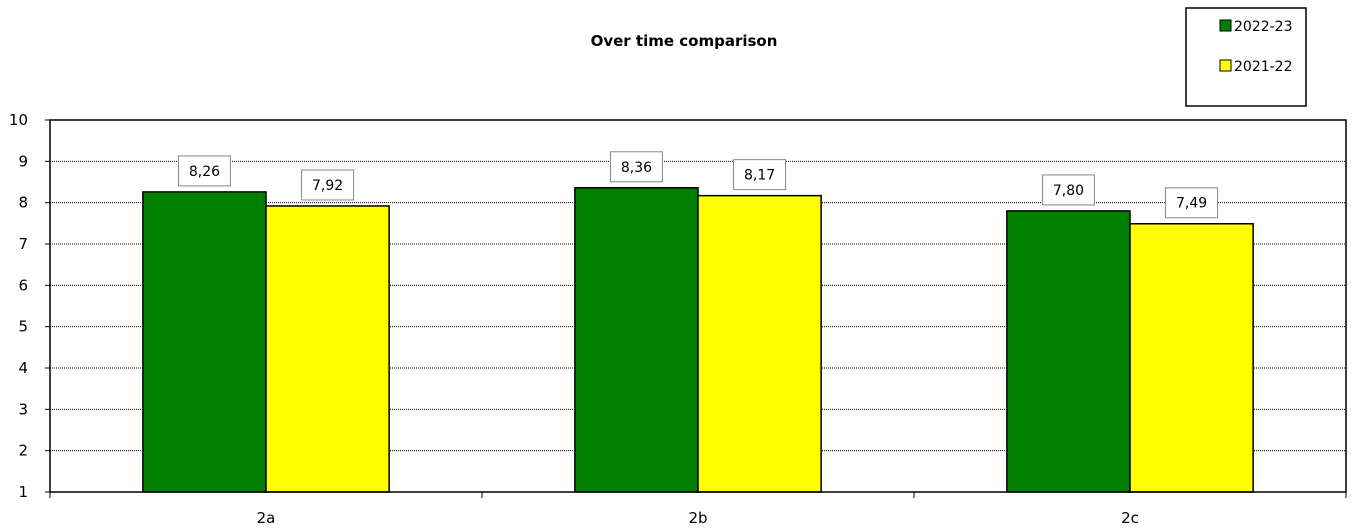  Describe the element at coordinates (1263, 67) in the screenshot. I see `legend-label: 2021-22` at that location.